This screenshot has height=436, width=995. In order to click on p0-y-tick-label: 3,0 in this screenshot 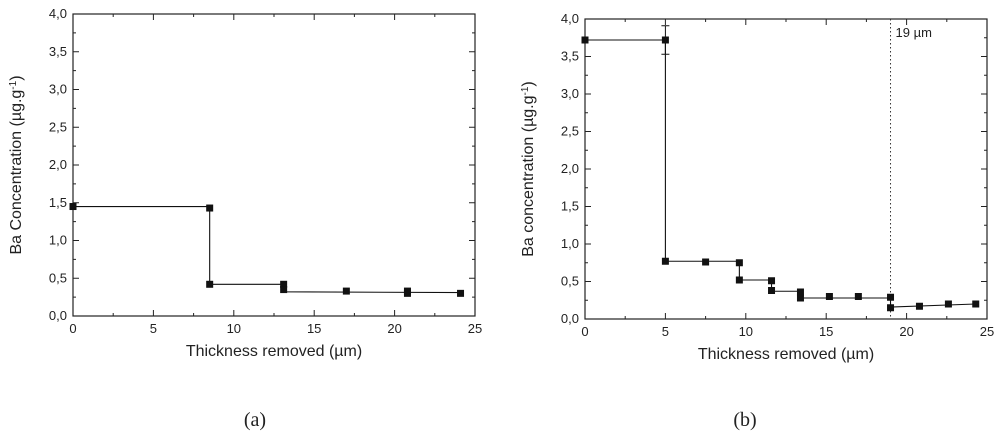, I will do `click(58, 89)`.